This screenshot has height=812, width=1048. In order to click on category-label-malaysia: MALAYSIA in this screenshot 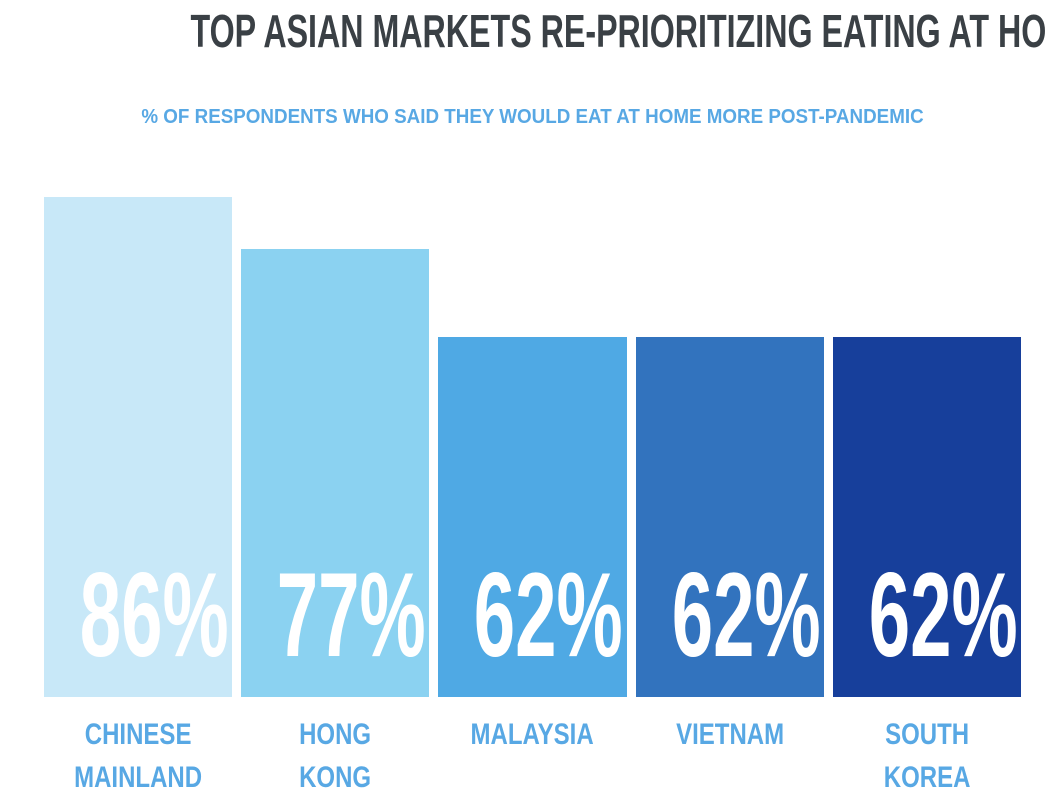, I will do `click(532, 734)`.